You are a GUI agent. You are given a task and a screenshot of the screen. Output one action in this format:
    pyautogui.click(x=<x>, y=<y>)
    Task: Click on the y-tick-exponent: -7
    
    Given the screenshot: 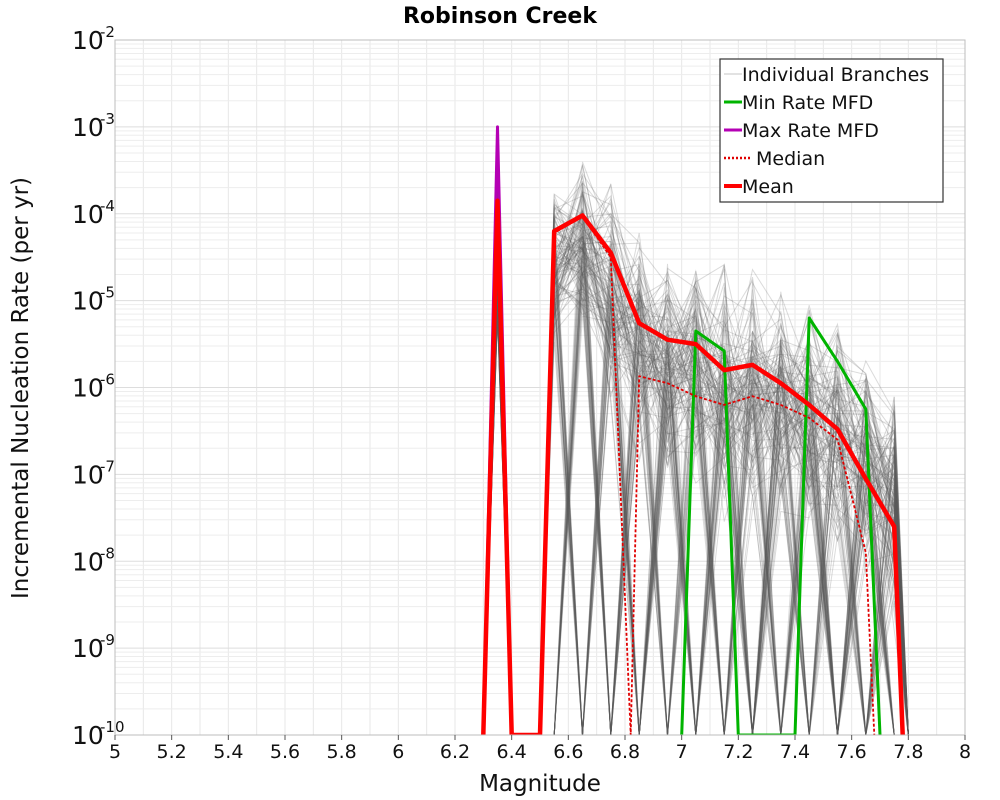 What is the action you would take?
    pyautogui.click(x=107, y=466)
    